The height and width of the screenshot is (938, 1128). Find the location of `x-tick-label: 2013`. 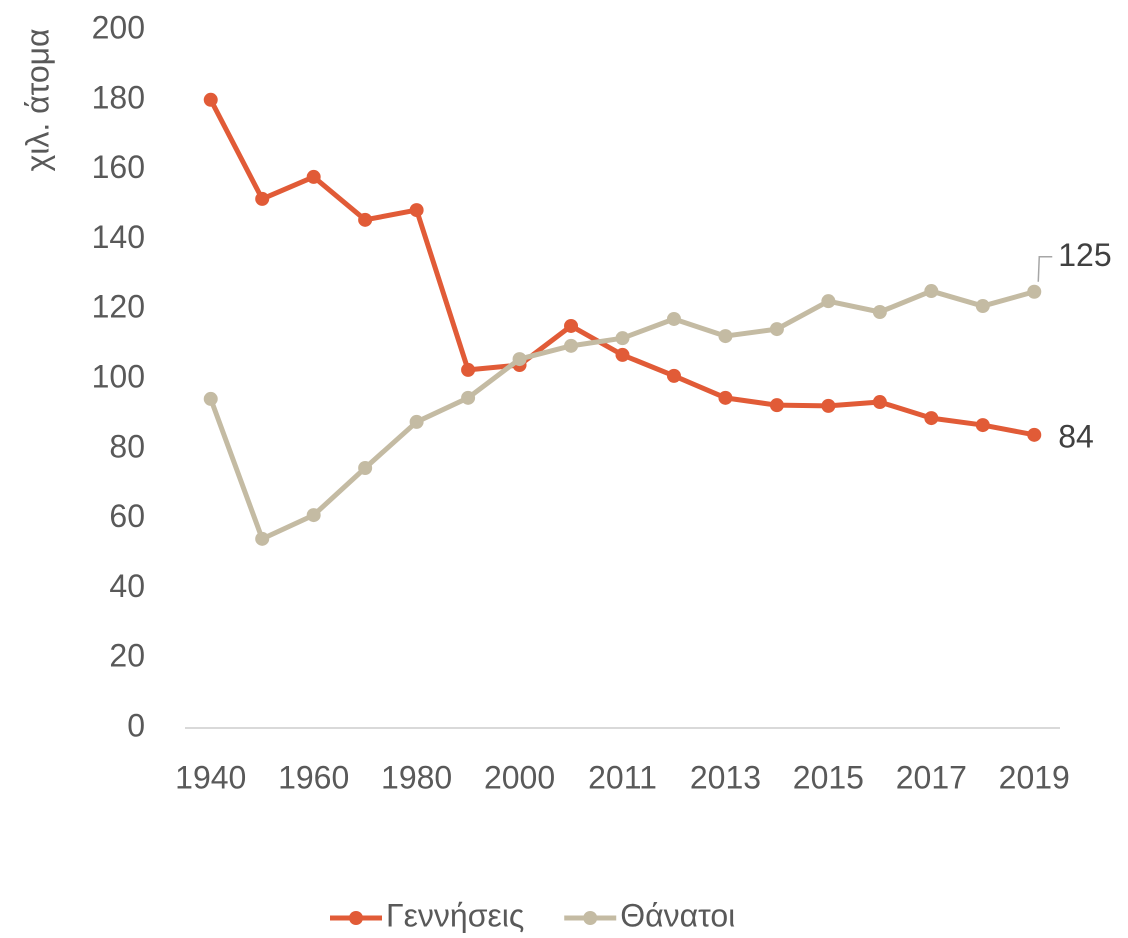

x-tick-label: 2013 is located at coordinates (725, 777).